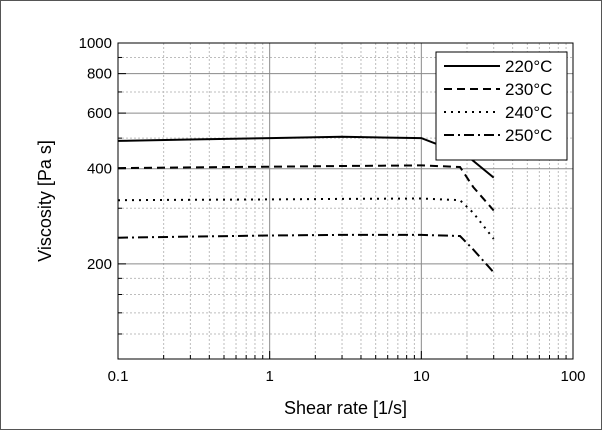 This screenshot has height=430, width=602. I want to click on y-tick-label: 200, so click(99, 264).